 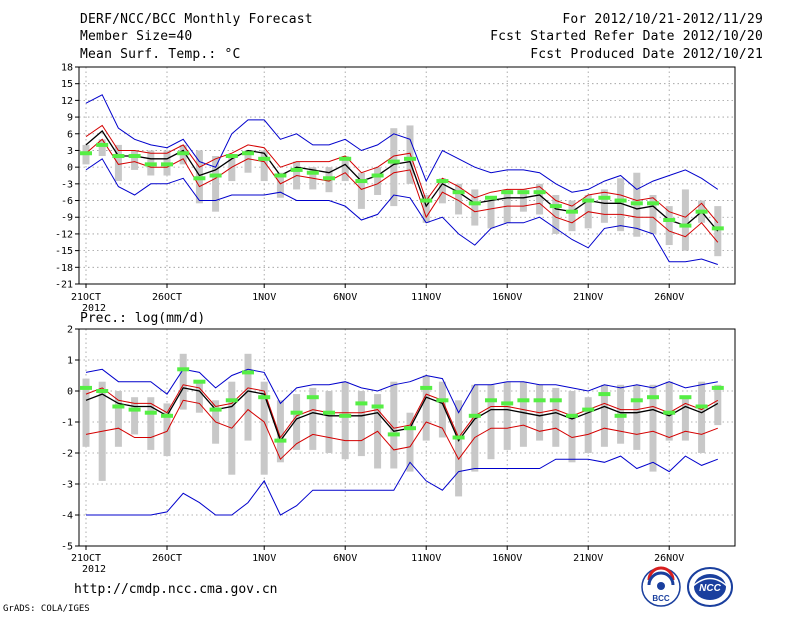 What do you see at coordinates (64, 268) in the screenshot?
I see `temp-y-tick-label: -18` at bounding box center [64, 268].